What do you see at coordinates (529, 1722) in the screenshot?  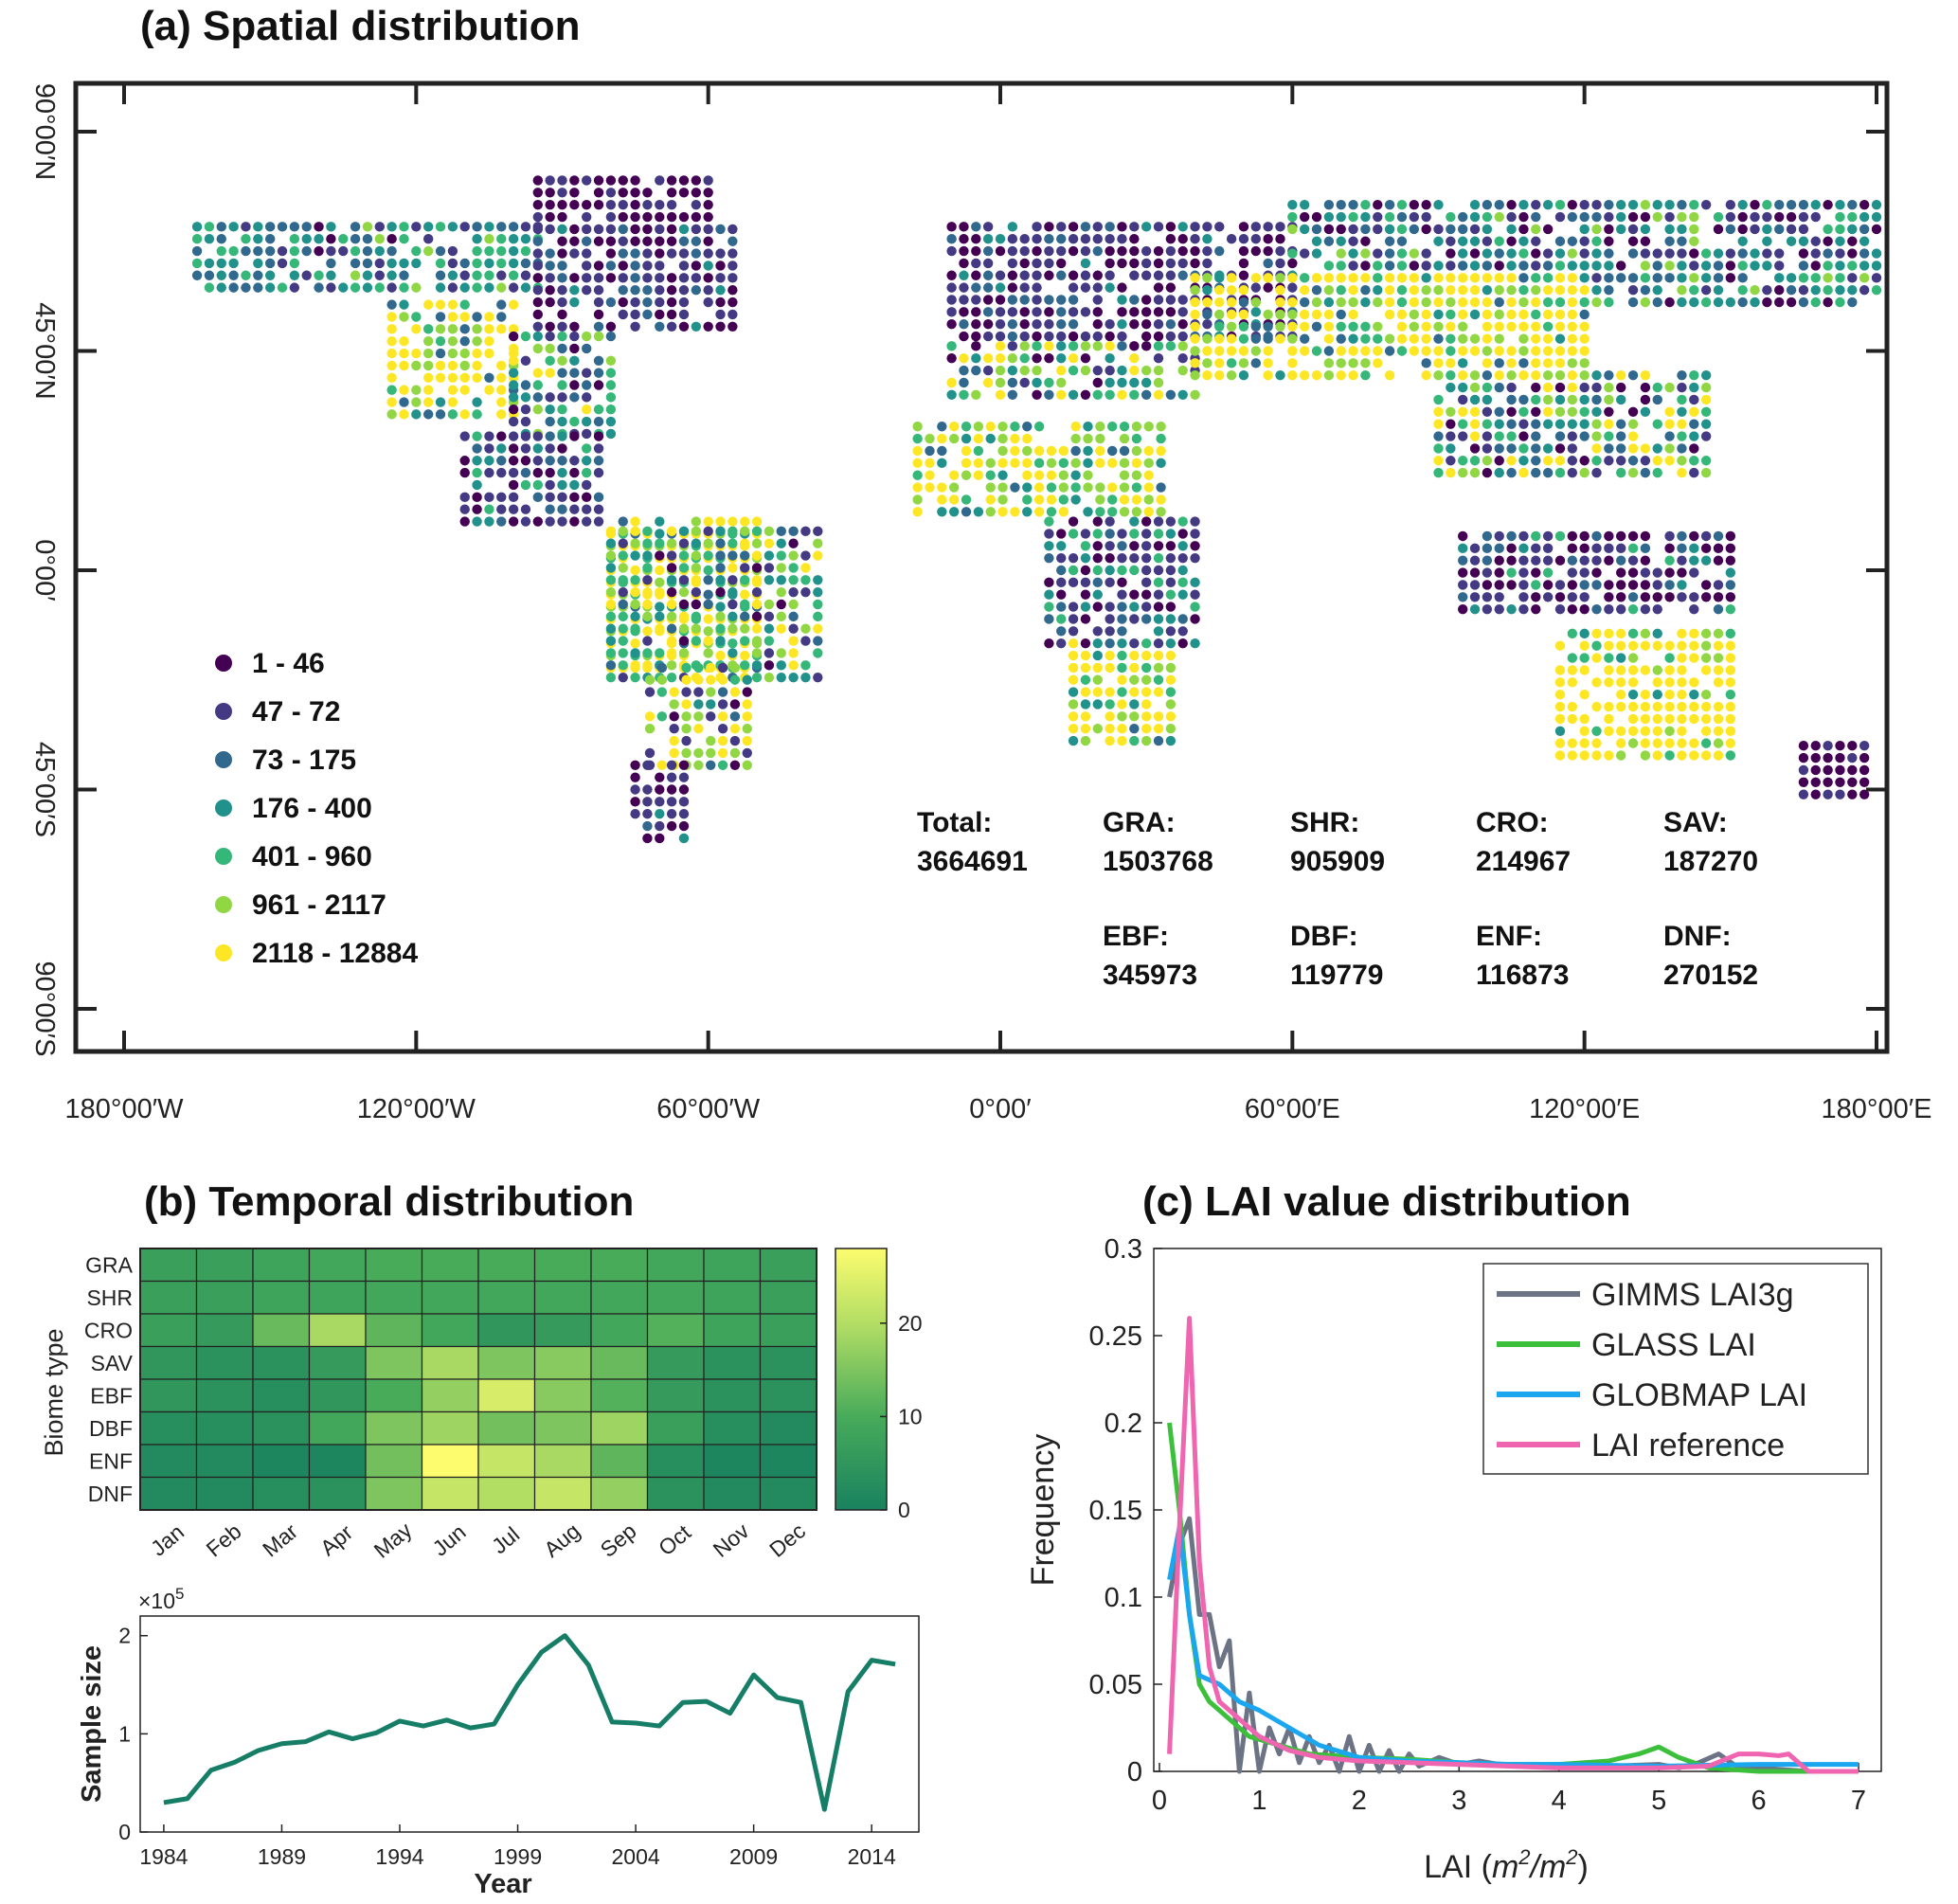 I see `sample-size-line` at bounding box center [529, 1722].